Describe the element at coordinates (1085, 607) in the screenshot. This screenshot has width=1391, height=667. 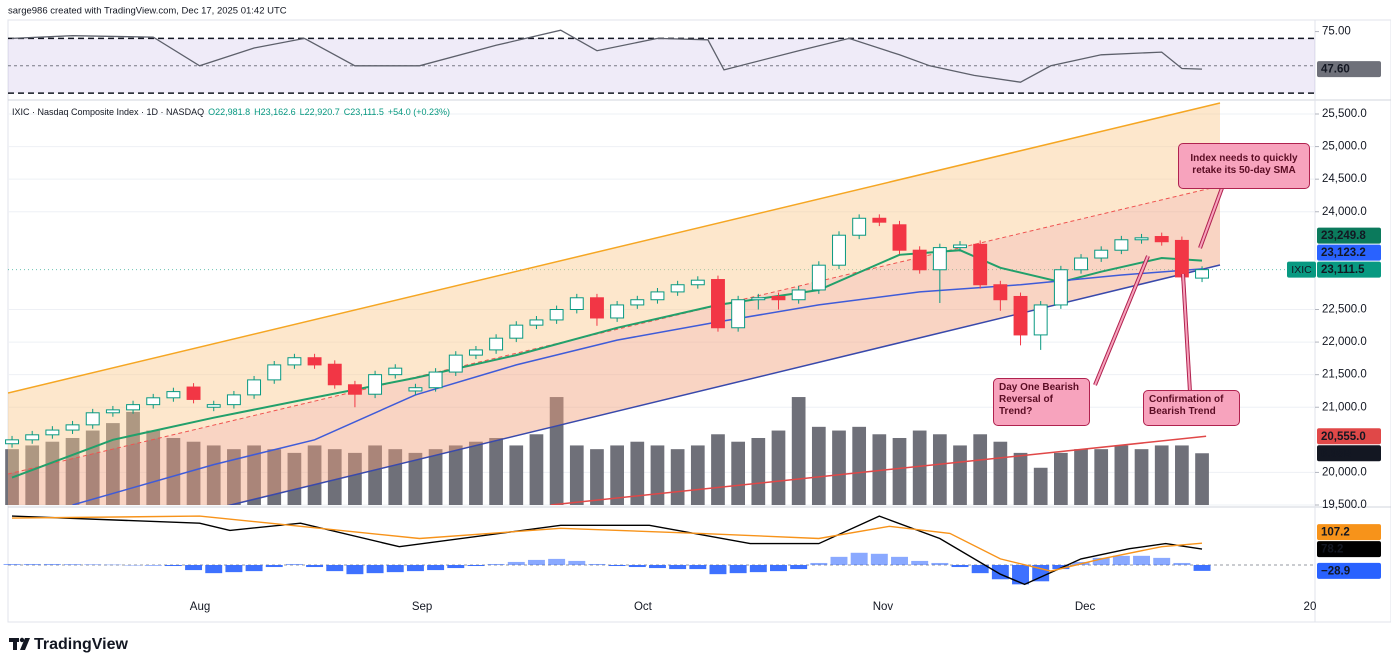
I see `x-tick-label: Dec` at that location.